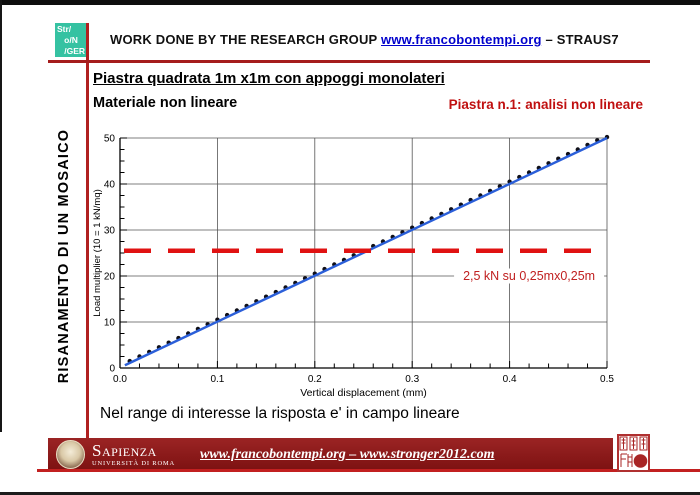  What do you see at coordinates (607, 379) in the screenshot?
I see `x-tick-label: 0.5` at bounding box center [607, 379].